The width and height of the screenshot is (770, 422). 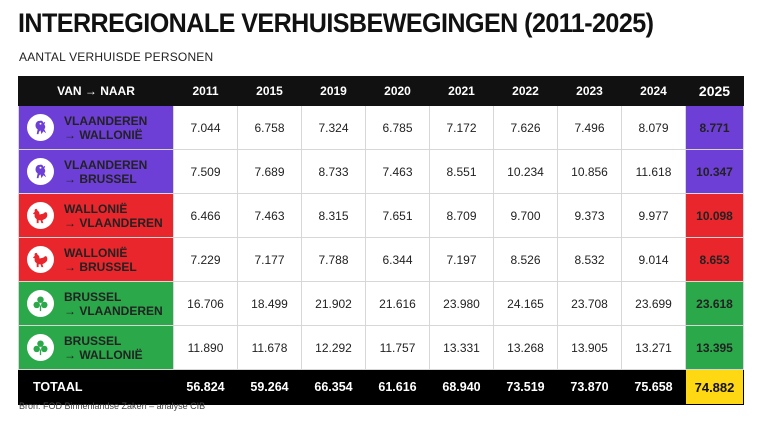 What do you see at coordinates (525, 171) in the screenshot?
I see `value-cell: 10.234` at bounding box center [525, 171].